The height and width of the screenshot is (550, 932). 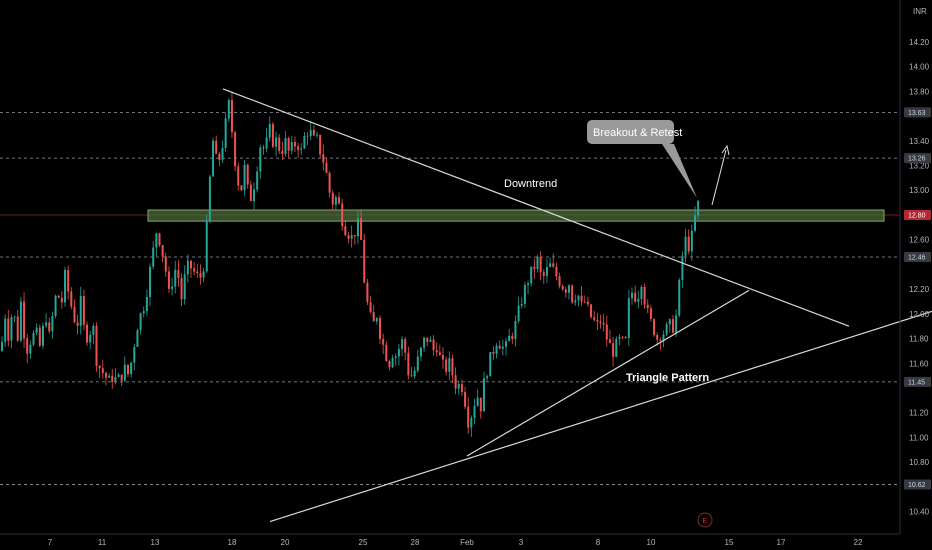 What do you see at coordinates (608, 373) in the screenshot?
I see `triangle-support-line` at bounding box center [608, 373].